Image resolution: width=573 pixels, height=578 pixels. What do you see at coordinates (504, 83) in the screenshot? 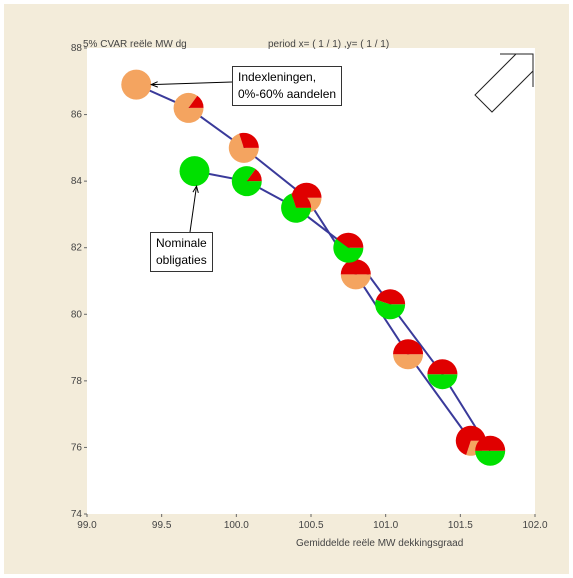
I see `arrow-up-right-icon` at bounding box center [504, 83].